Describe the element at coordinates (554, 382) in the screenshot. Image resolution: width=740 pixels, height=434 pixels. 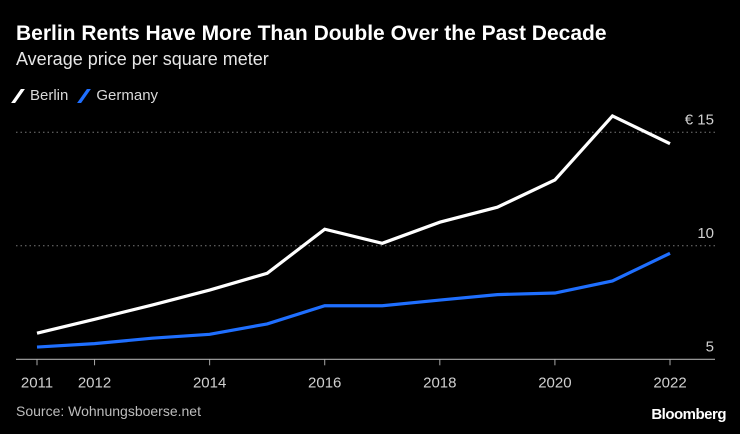
I see `x-tick-label: 2020` at that location.